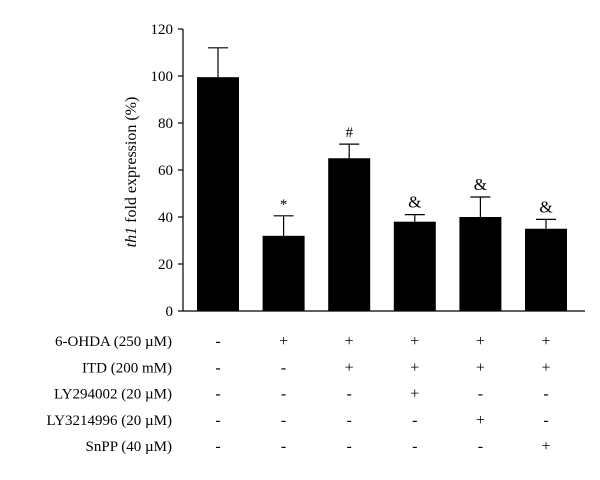 The image size is (600, 480). What do you see at coordinates (131, 172) in the screenshot?
I see `y-axis-label: th1 fold expression (%)` at bounding box center [131, 172].